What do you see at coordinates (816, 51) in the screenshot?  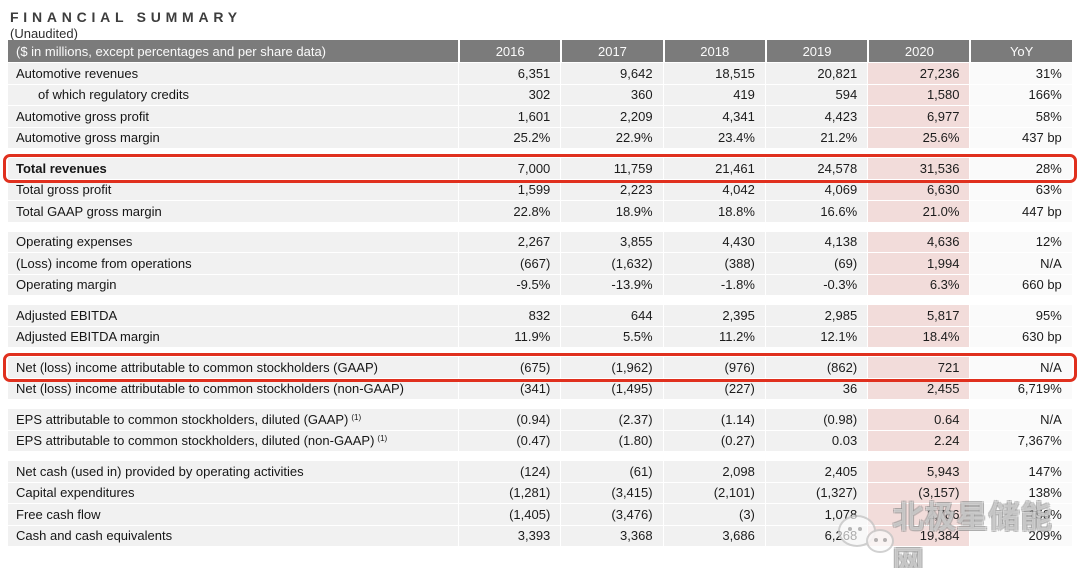 I see `table-header-year-2019: 2019` at bounding box center [816, 51].